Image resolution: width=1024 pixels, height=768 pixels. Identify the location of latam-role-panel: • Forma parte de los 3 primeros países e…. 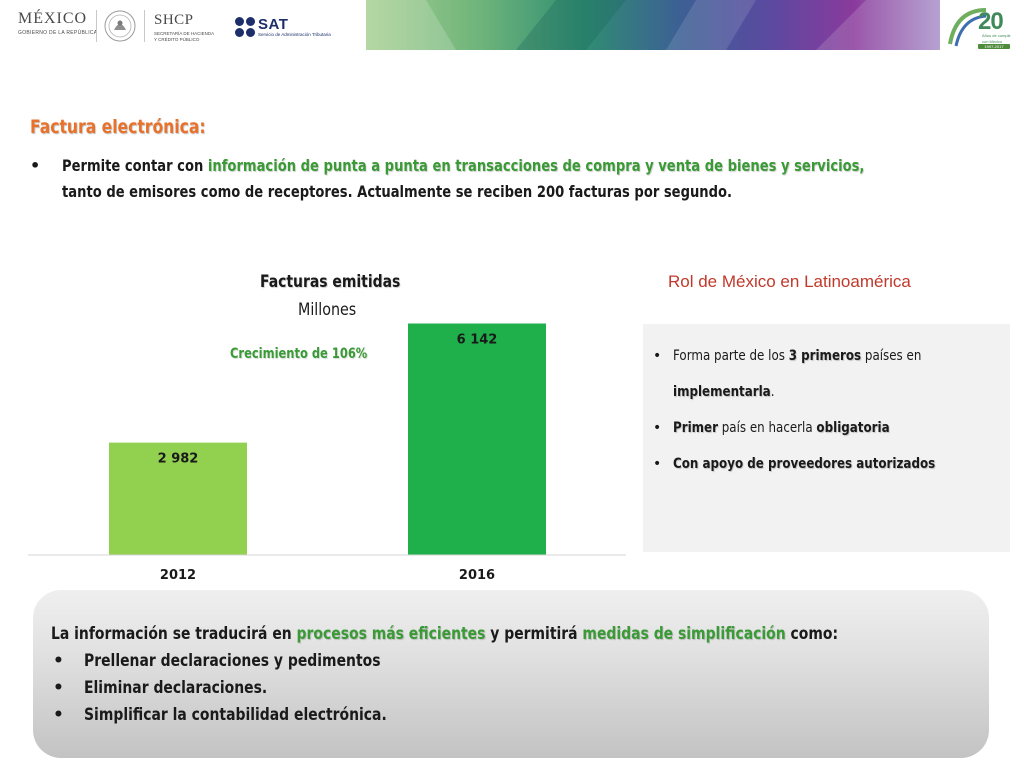
(826, 438).